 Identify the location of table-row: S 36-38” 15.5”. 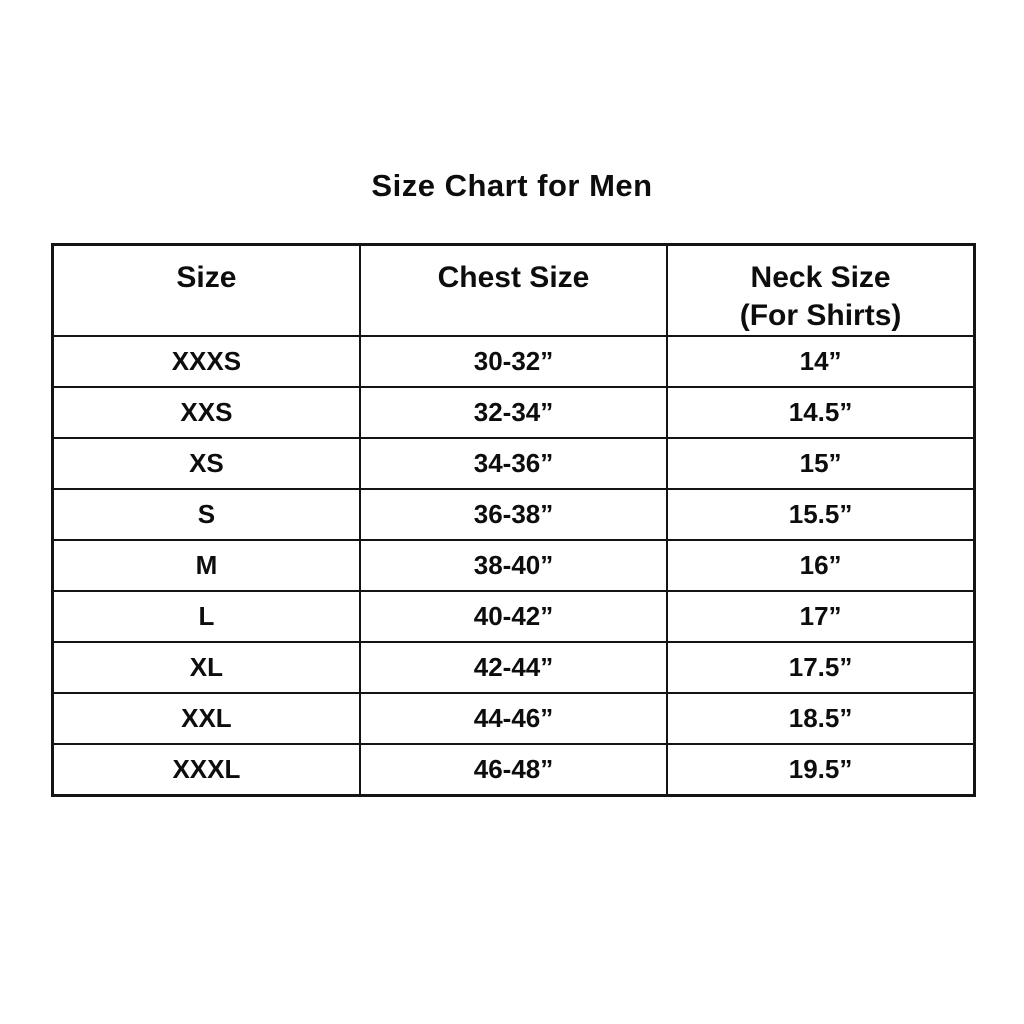
(513, 514).